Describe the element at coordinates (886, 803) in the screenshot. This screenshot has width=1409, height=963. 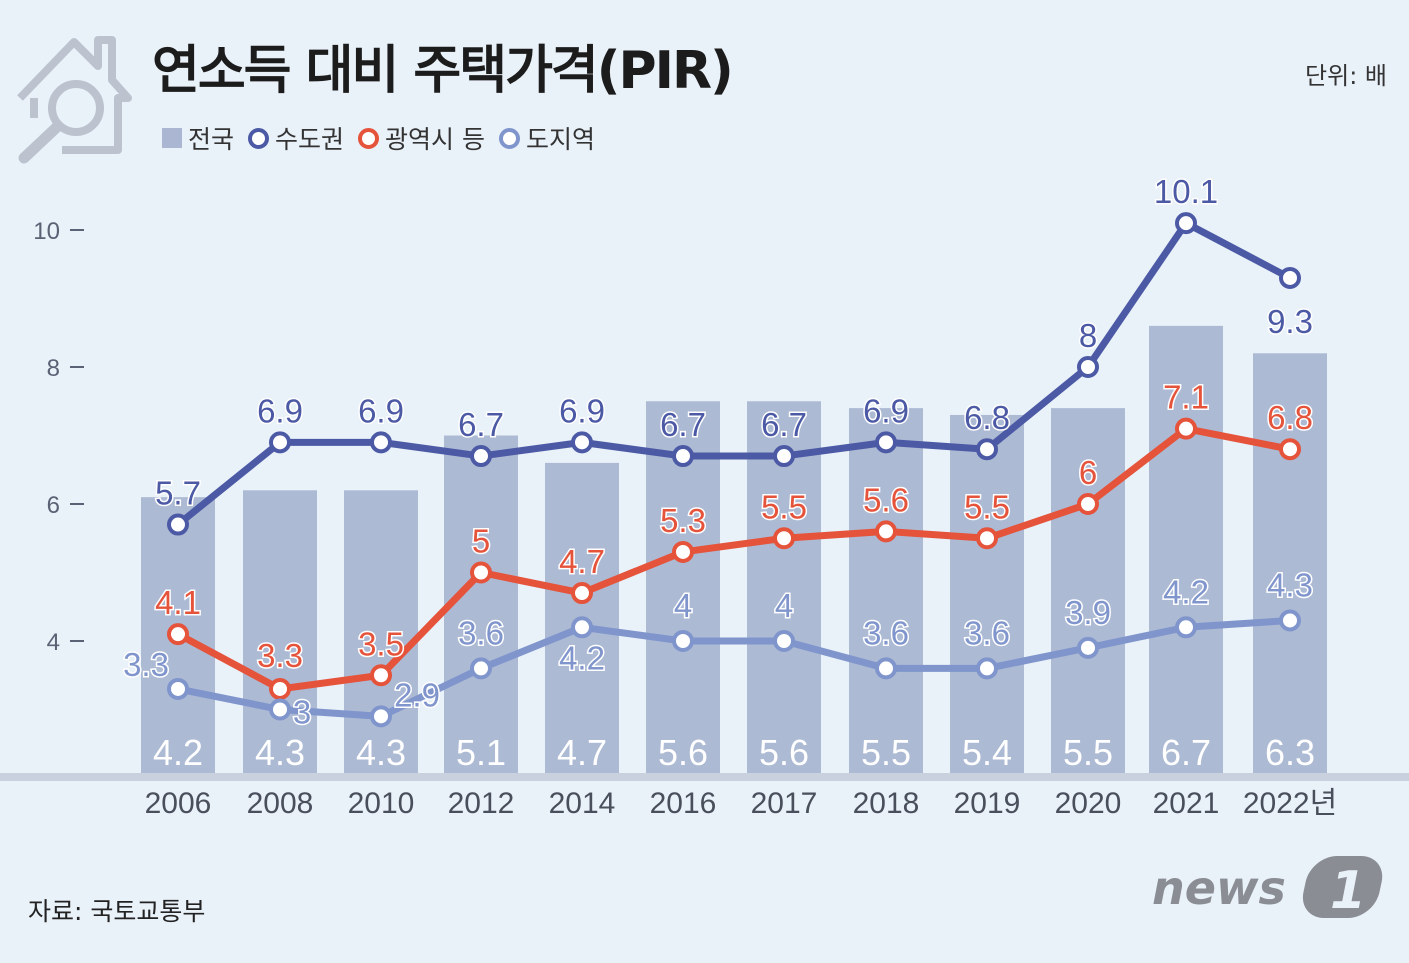
I see `x-tick-label: 2018` at that location.